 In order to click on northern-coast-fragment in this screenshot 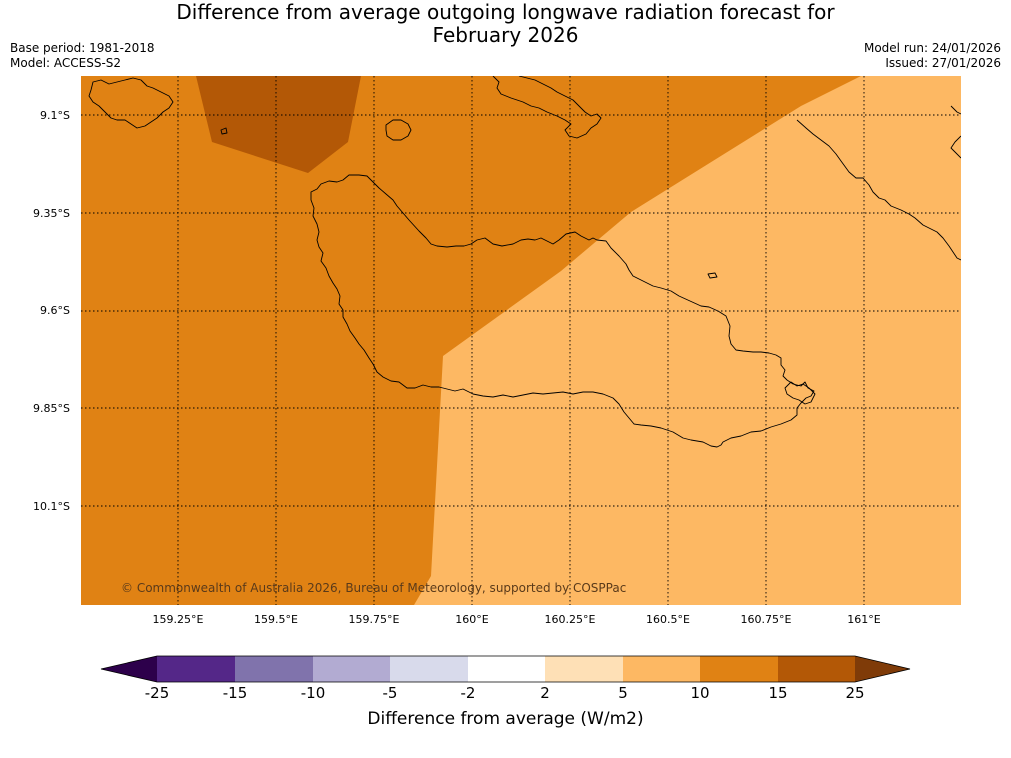, I will do `click(955, 132)`.